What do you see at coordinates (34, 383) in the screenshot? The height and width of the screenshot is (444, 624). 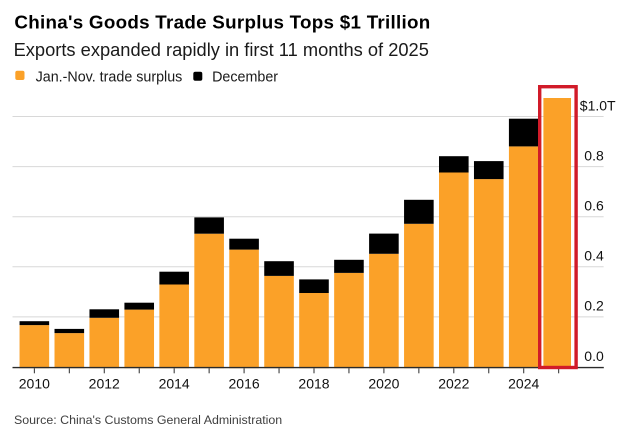 I see `svg-text: 2010` at bounding box center [34, 383].